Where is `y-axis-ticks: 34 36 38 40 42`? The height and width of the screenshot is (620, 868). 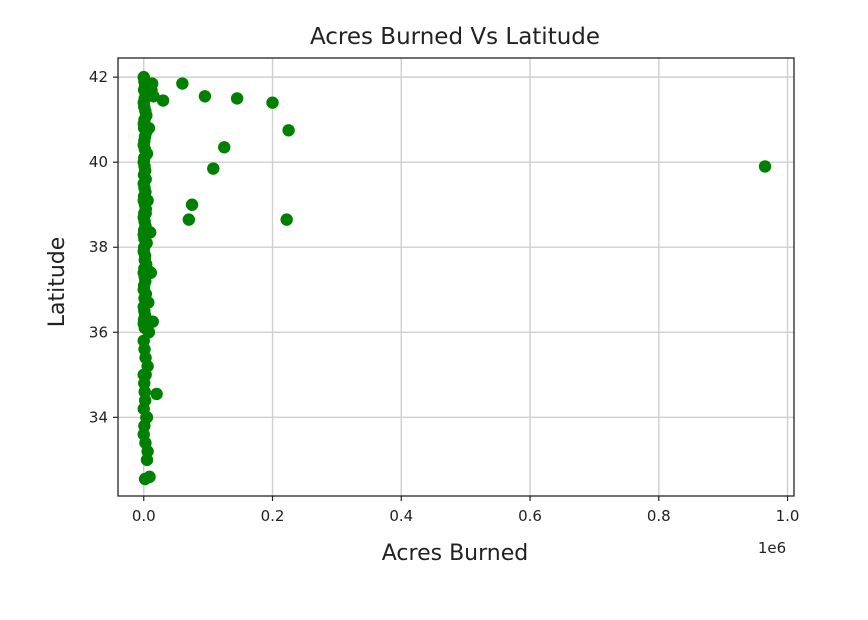
y-axis-ticks: 34 36 38 40 42 is located at coordinates (103, 247).